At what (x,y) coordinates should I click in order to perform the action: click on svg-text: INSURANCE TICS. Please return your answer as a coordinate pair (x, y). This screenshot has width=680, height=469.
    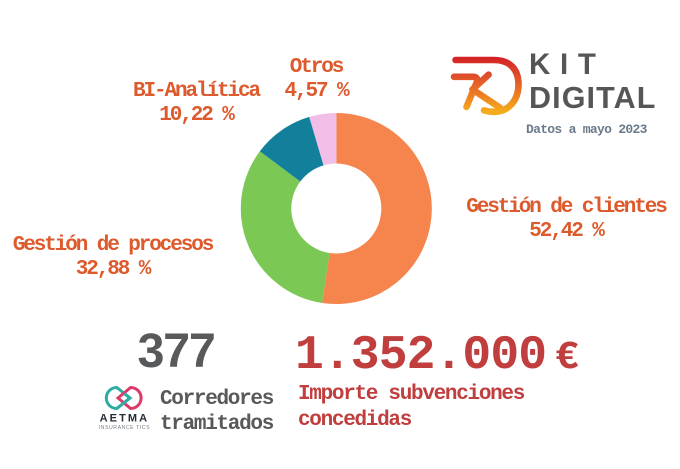
    Looking at the image, I should click on (124, 428).